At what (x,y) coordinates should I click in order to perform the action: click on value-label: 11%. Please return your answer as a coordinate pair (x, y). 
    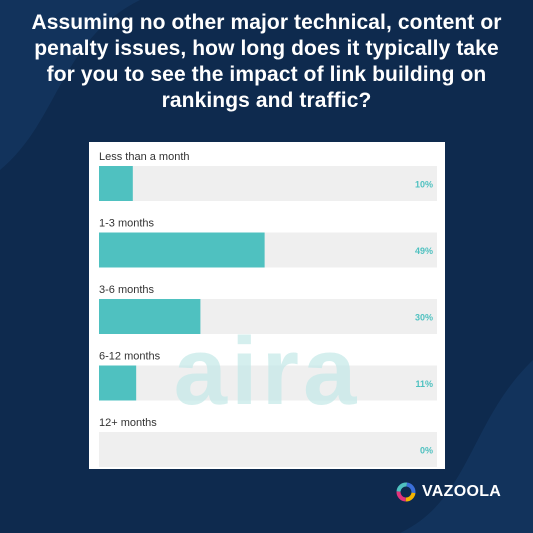
    Looking at the image, I should click on (424, 384).